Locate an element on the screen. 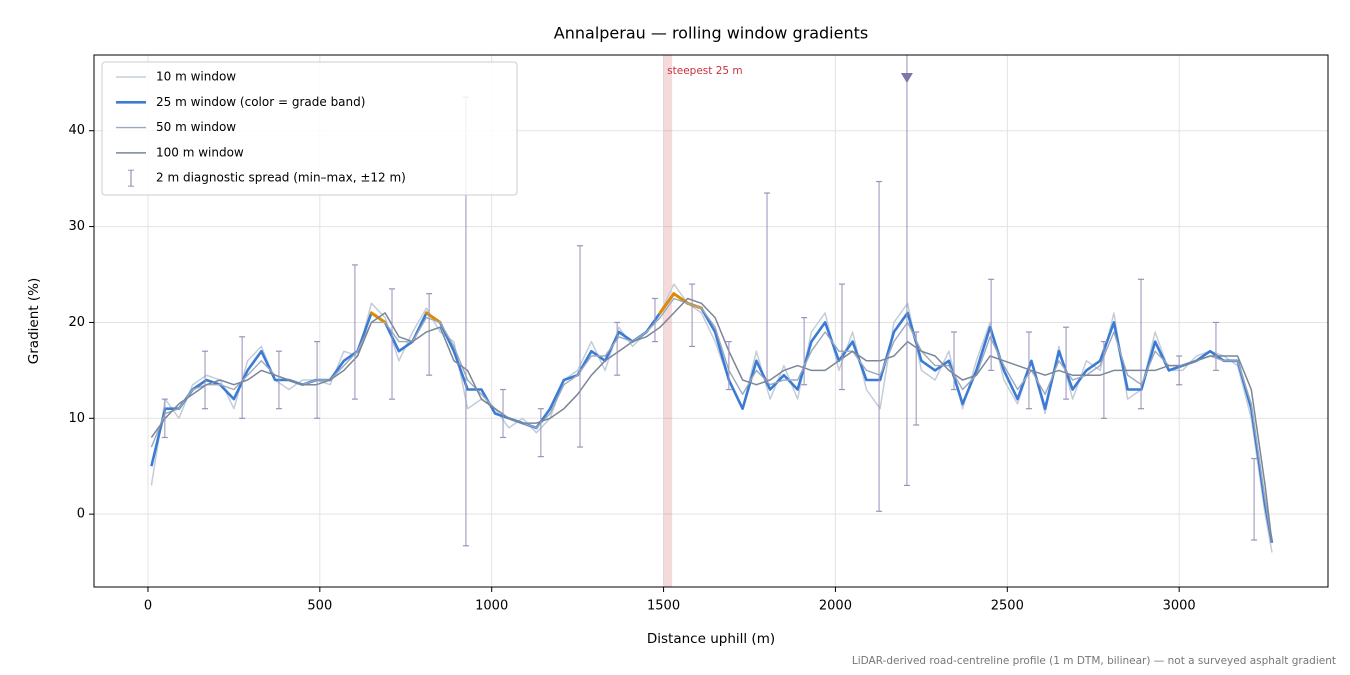 Image resolution: width=1350 pixels, height=675 pixels. x-tick-label: 3000 is located at coordinates (1179, 606).